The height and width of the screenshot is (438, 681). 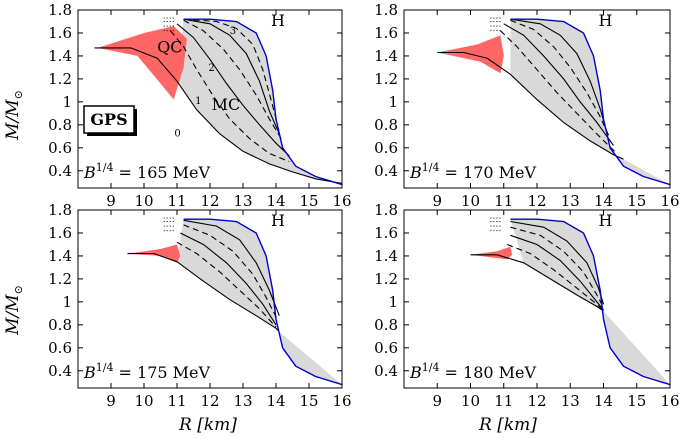 I want to click on curve-number-0: 0, so click(x=177, y=133).